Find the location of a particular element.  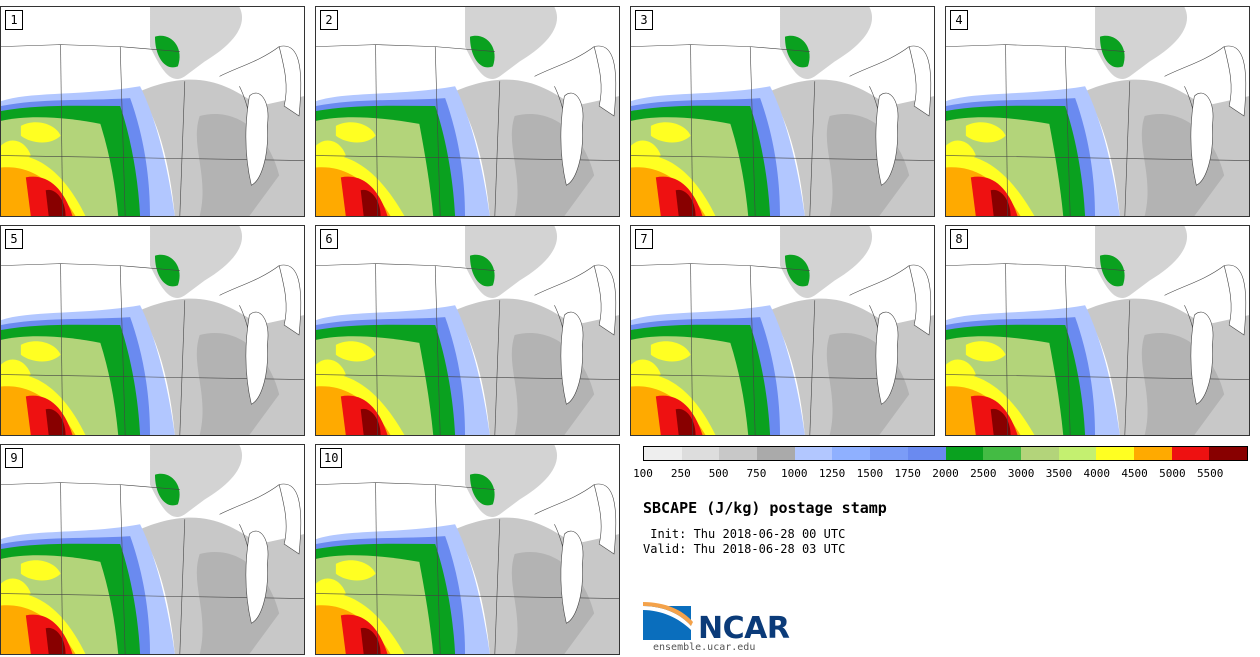

stamp-panel-10: 10 is located at coordinates (467, 549).